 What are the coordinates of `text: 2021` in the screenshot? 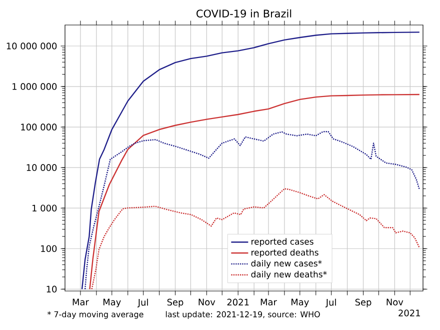 It's located at (409, 313).